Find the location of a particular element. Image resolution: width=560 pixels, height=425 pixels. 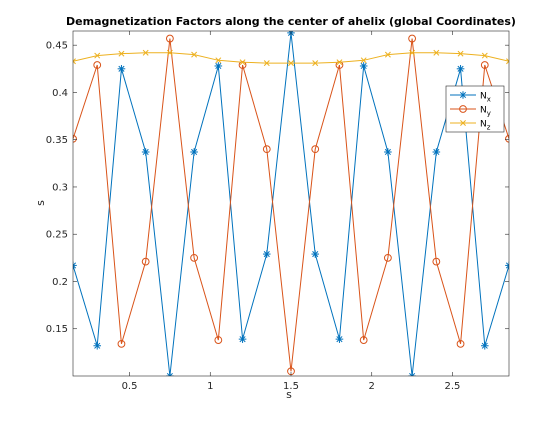

legend-label-nx: Nx is located at coordinates (485, 98).